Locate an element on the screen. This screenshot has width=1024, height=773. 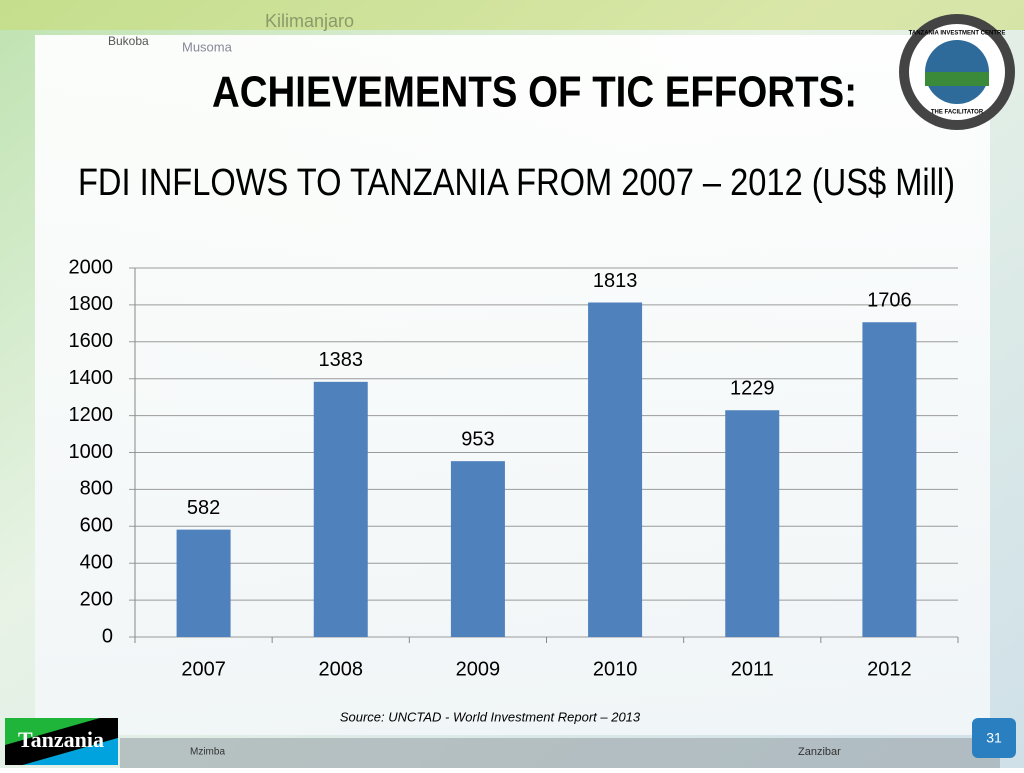
data-label: 582 is located at coordinates (203, 508).